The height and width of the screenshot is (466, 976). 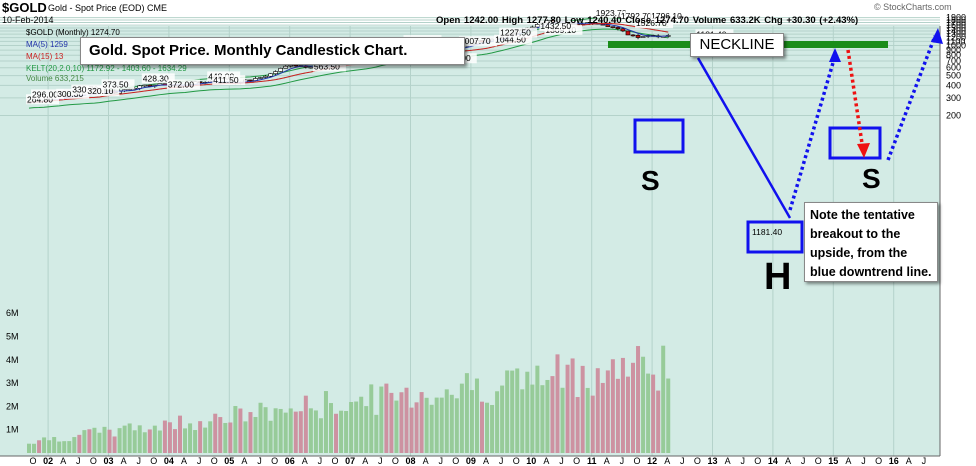 What do you see at coordinates (501, 461) in the screenshot?
I see `time-tick-31: J` at bounding box center [501, 461].